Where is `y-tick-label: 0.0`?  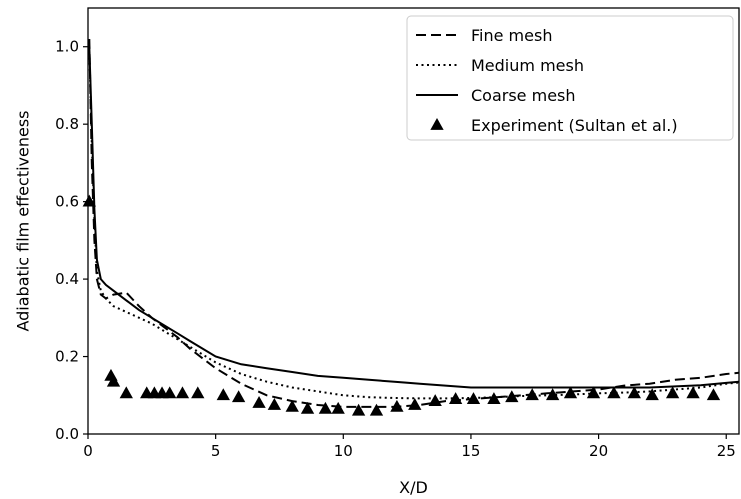 y-tick-label: 0.0 is located at coordinates (67, 434).